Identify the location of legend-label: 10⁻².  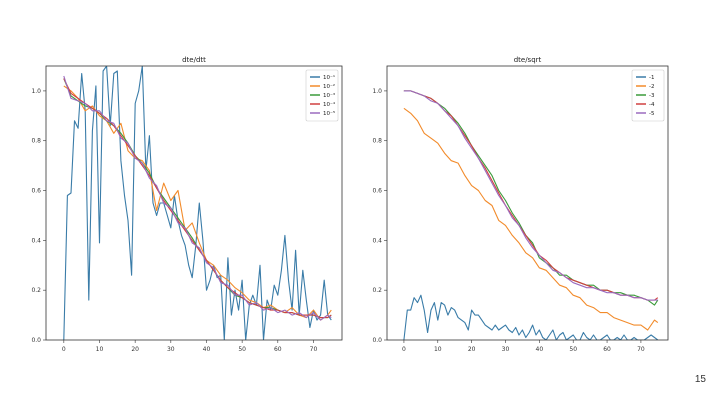
(329, 86).